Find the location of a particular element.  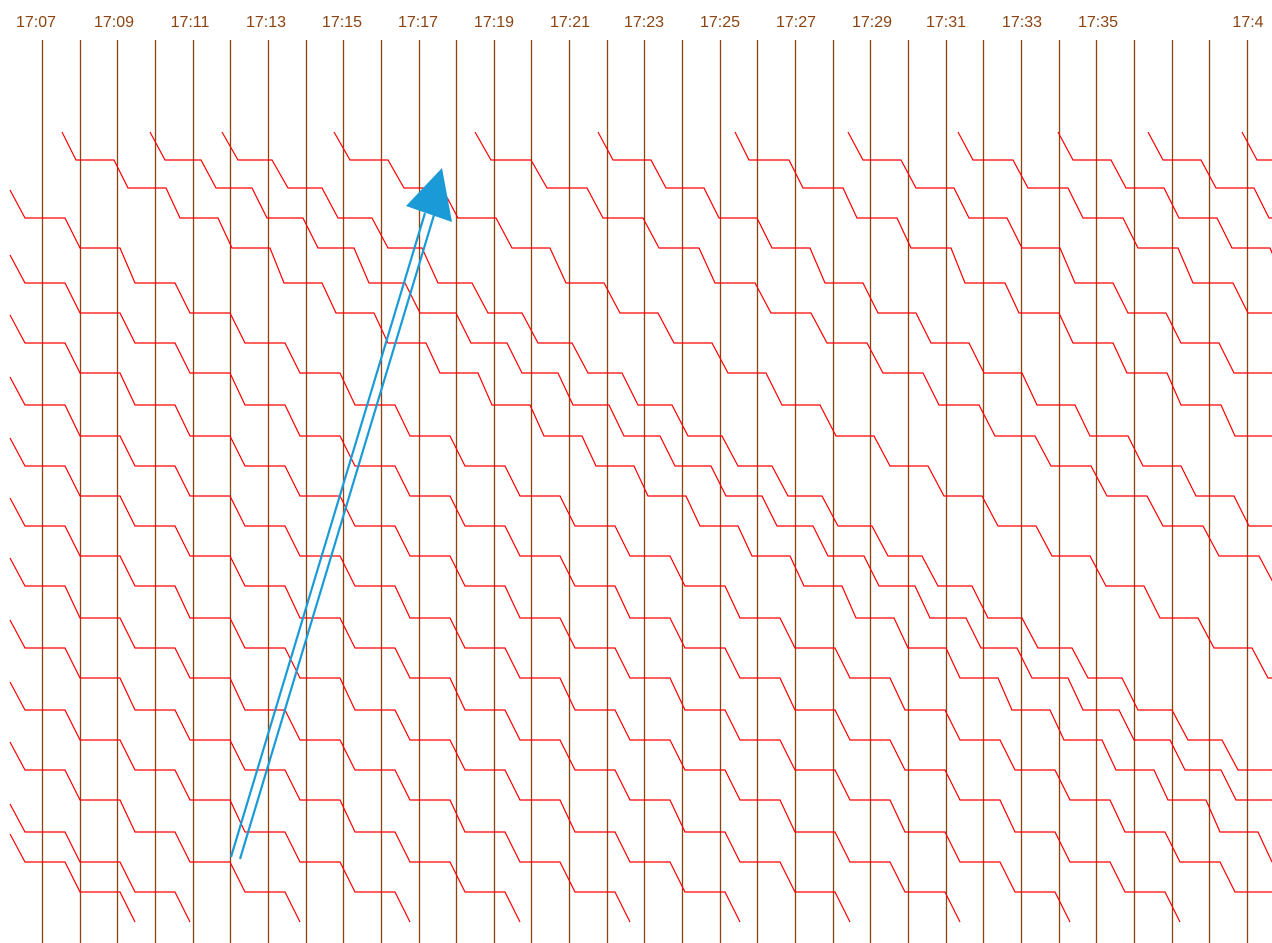

time-label: 17:19 is located at coordinates (494, 22).